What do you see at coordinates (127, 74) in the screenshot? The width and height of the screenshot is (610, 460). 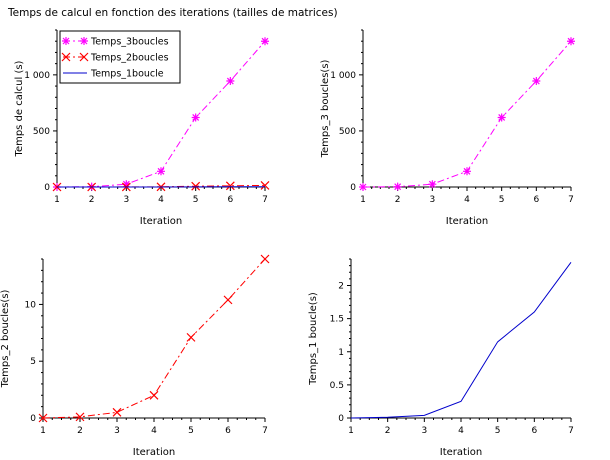 I see `legend-label: Temps_1boucle` at bounding box center [127, 74].